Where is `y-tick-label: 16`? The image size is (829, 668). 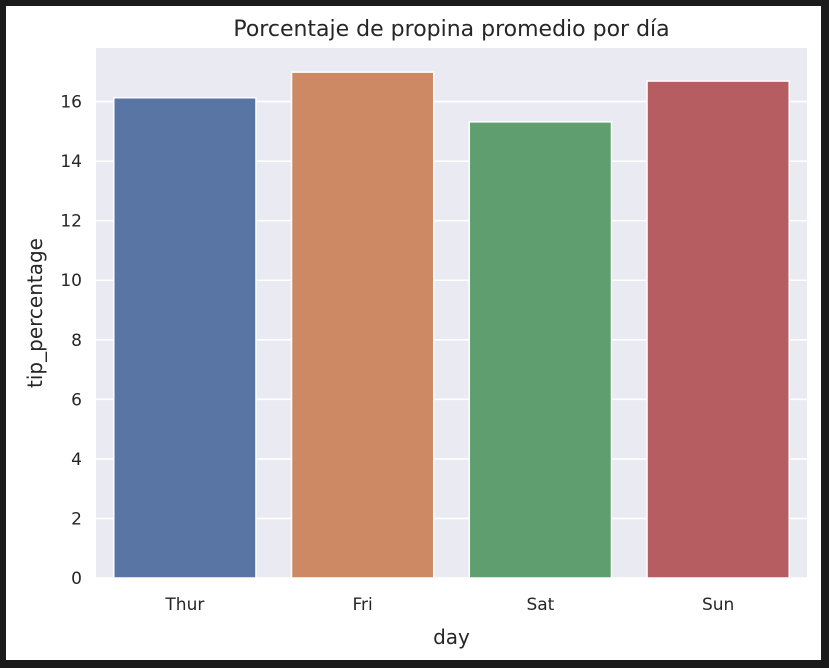 y-tick-label: 16 is located at coordinates (71, 103).